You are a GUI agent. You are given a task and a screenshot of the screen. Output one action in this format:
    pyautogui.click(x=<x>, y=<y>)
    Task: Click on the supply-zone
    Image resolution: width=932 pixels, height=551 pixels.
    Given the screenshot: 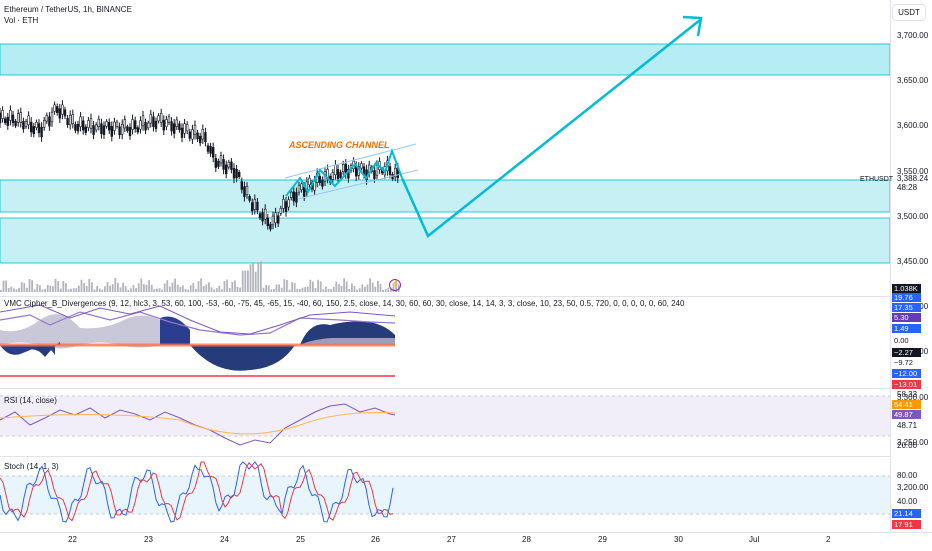 What is the action you would take?
    pyautogui.click(x=445, y=59)
    